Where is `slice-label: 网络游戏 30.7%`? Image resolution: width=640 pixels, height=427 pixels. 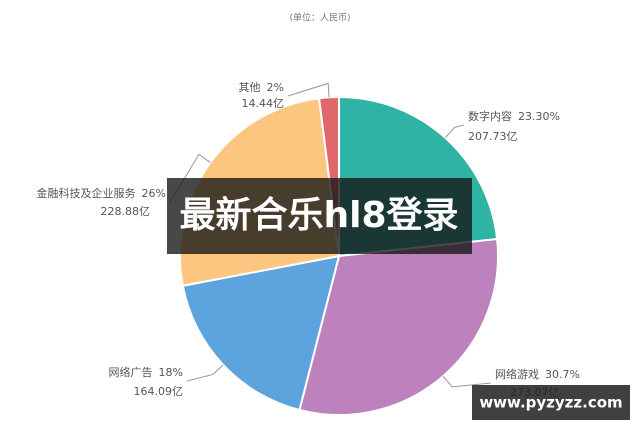 slice-label: 网络游戏 30.7% is located at coordinates (537, 374).